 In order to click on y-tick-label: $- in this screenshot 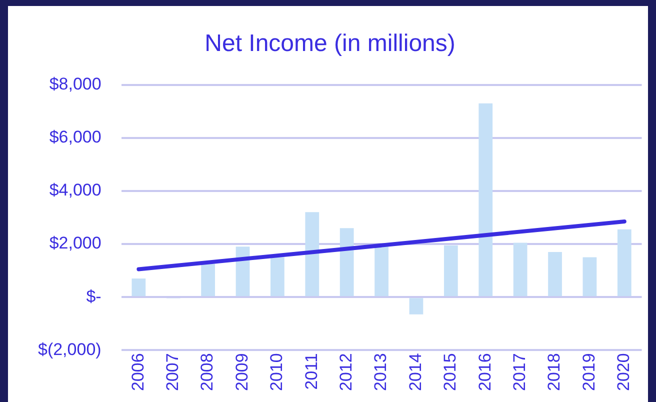, I will do `click(94, 296)`.